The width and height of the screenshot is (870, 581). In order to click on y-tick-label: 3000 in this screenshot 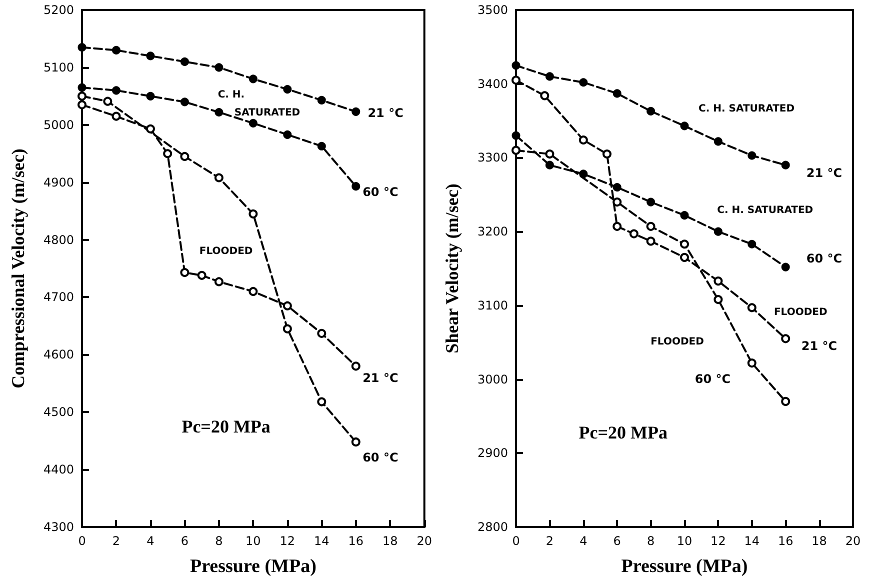, I will do `click(492, 379)`.